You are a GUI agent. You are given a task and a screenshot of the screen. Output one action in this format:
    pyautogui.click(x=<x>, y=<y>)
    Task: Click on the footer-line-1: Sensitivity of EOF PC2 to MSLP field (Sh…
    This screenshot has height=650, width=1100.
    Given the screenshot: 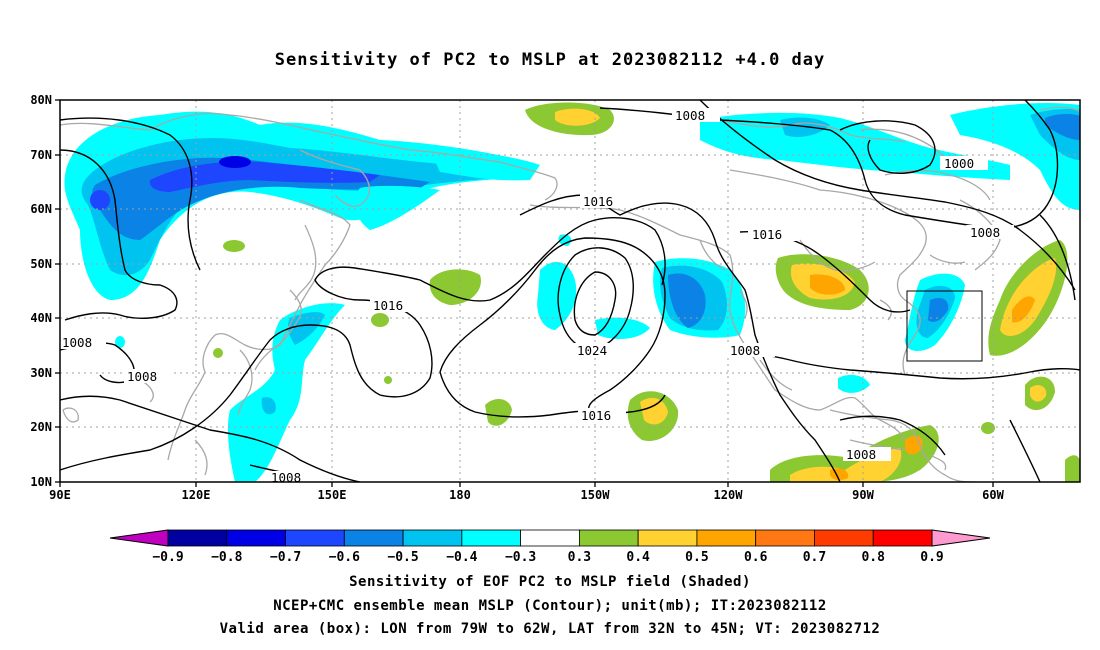 What is the action you would take?
    pyautogui.click(x=550, y=582)
    